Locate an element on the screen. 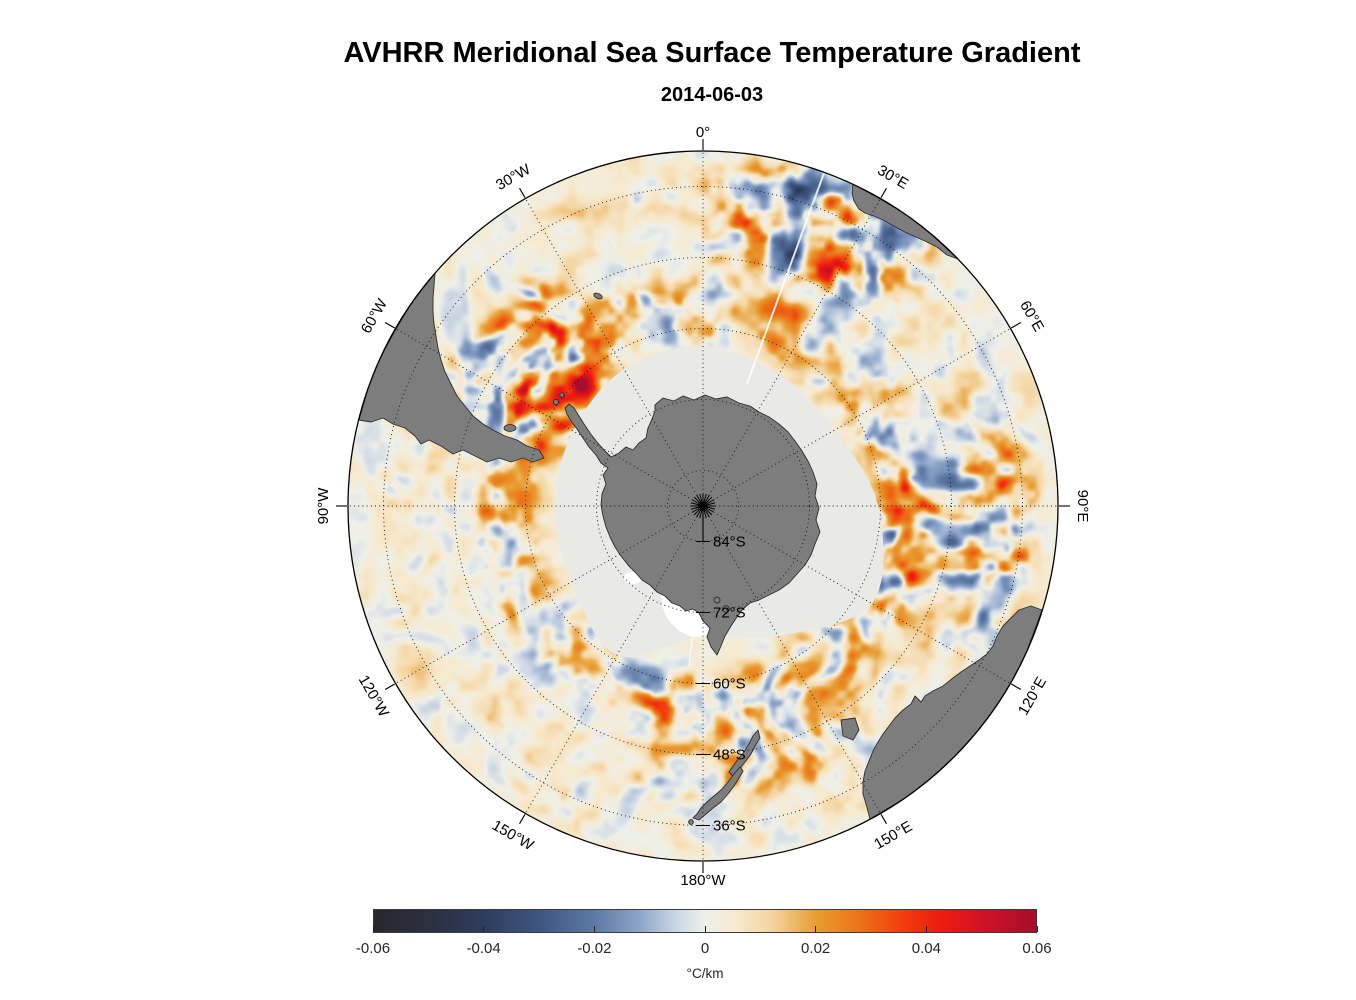 The width and height of the screenshot is (1356, 1000). colorbar-tick-label: -0.06 is located at coordinates (373, 948).